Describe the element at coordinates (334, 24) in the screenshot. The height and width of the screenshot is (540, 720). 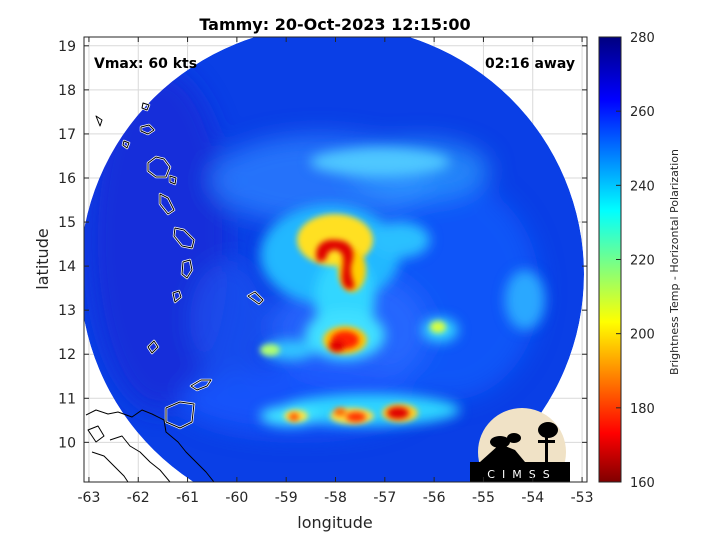
I see `chart-title: Tammy: 20-Oct-2023 12:15:00` at that location.